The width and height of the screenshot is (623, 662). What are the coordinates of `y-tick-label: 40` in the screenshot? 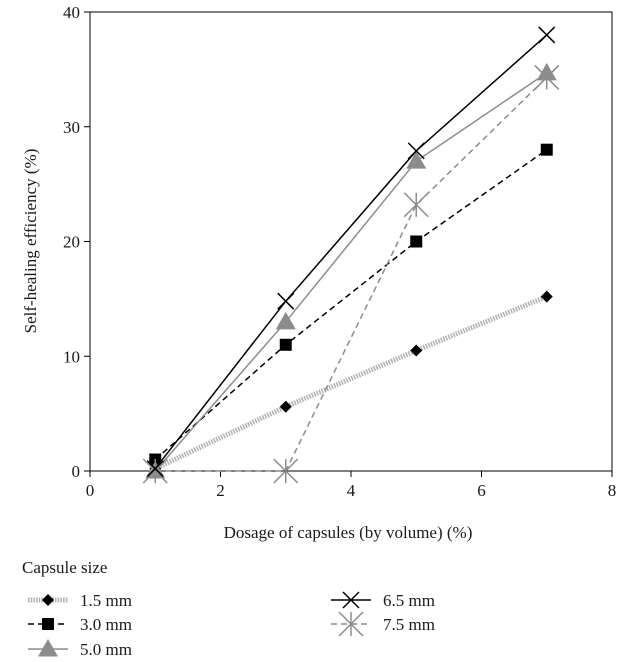 It's located at (71, 12).